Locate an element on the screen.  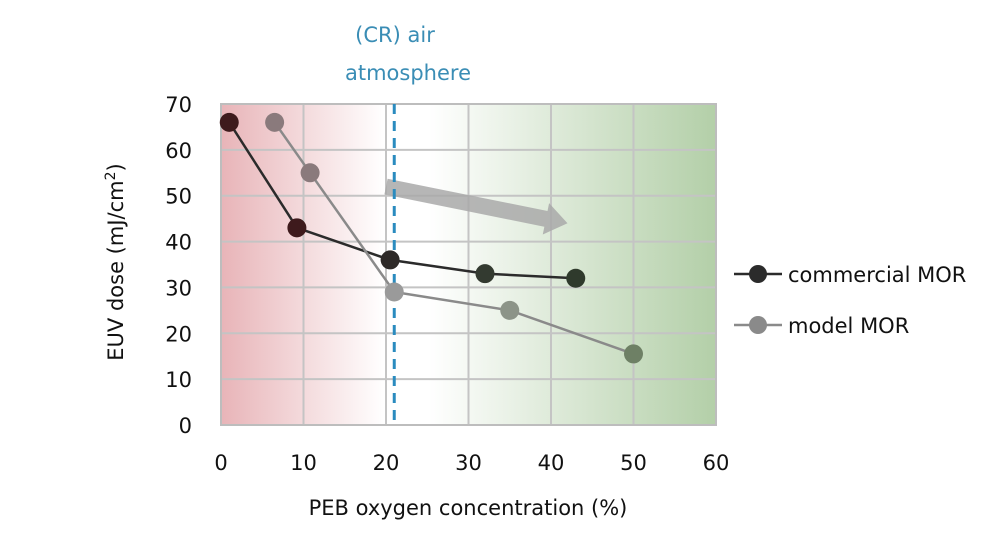
x-tick-label: 30 is located at coordinates (468, 463).